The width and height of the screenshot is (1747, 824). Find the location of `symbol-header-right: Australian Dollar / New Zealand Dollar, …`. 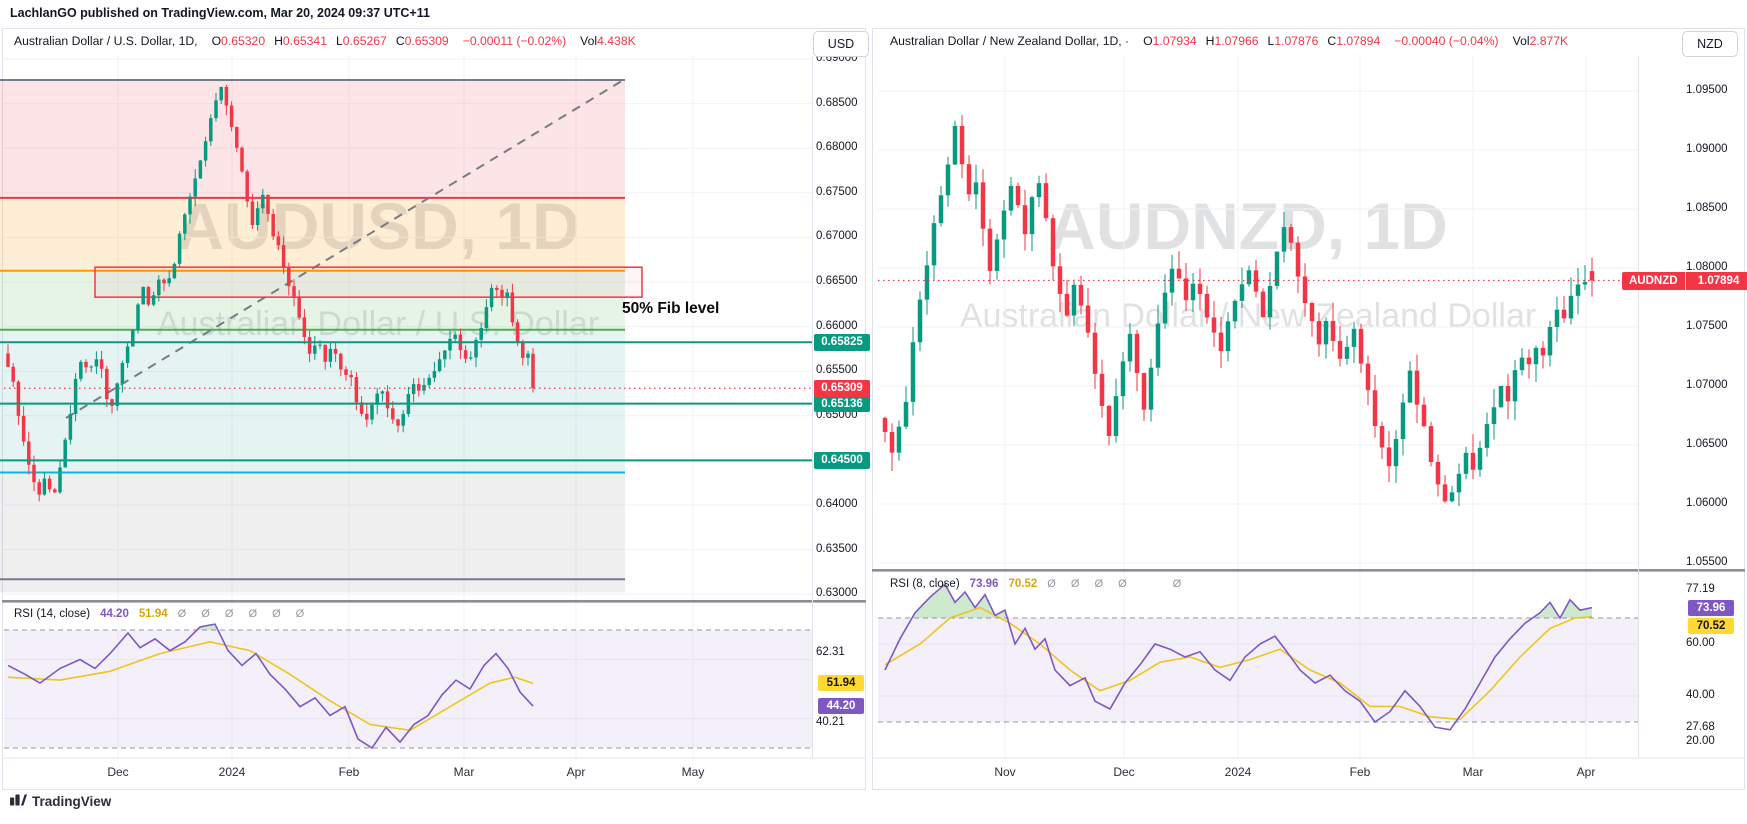

symbol-header-right: Australian Dollar / New Zealand Dollar, … is located at coordinates (1229, 41).